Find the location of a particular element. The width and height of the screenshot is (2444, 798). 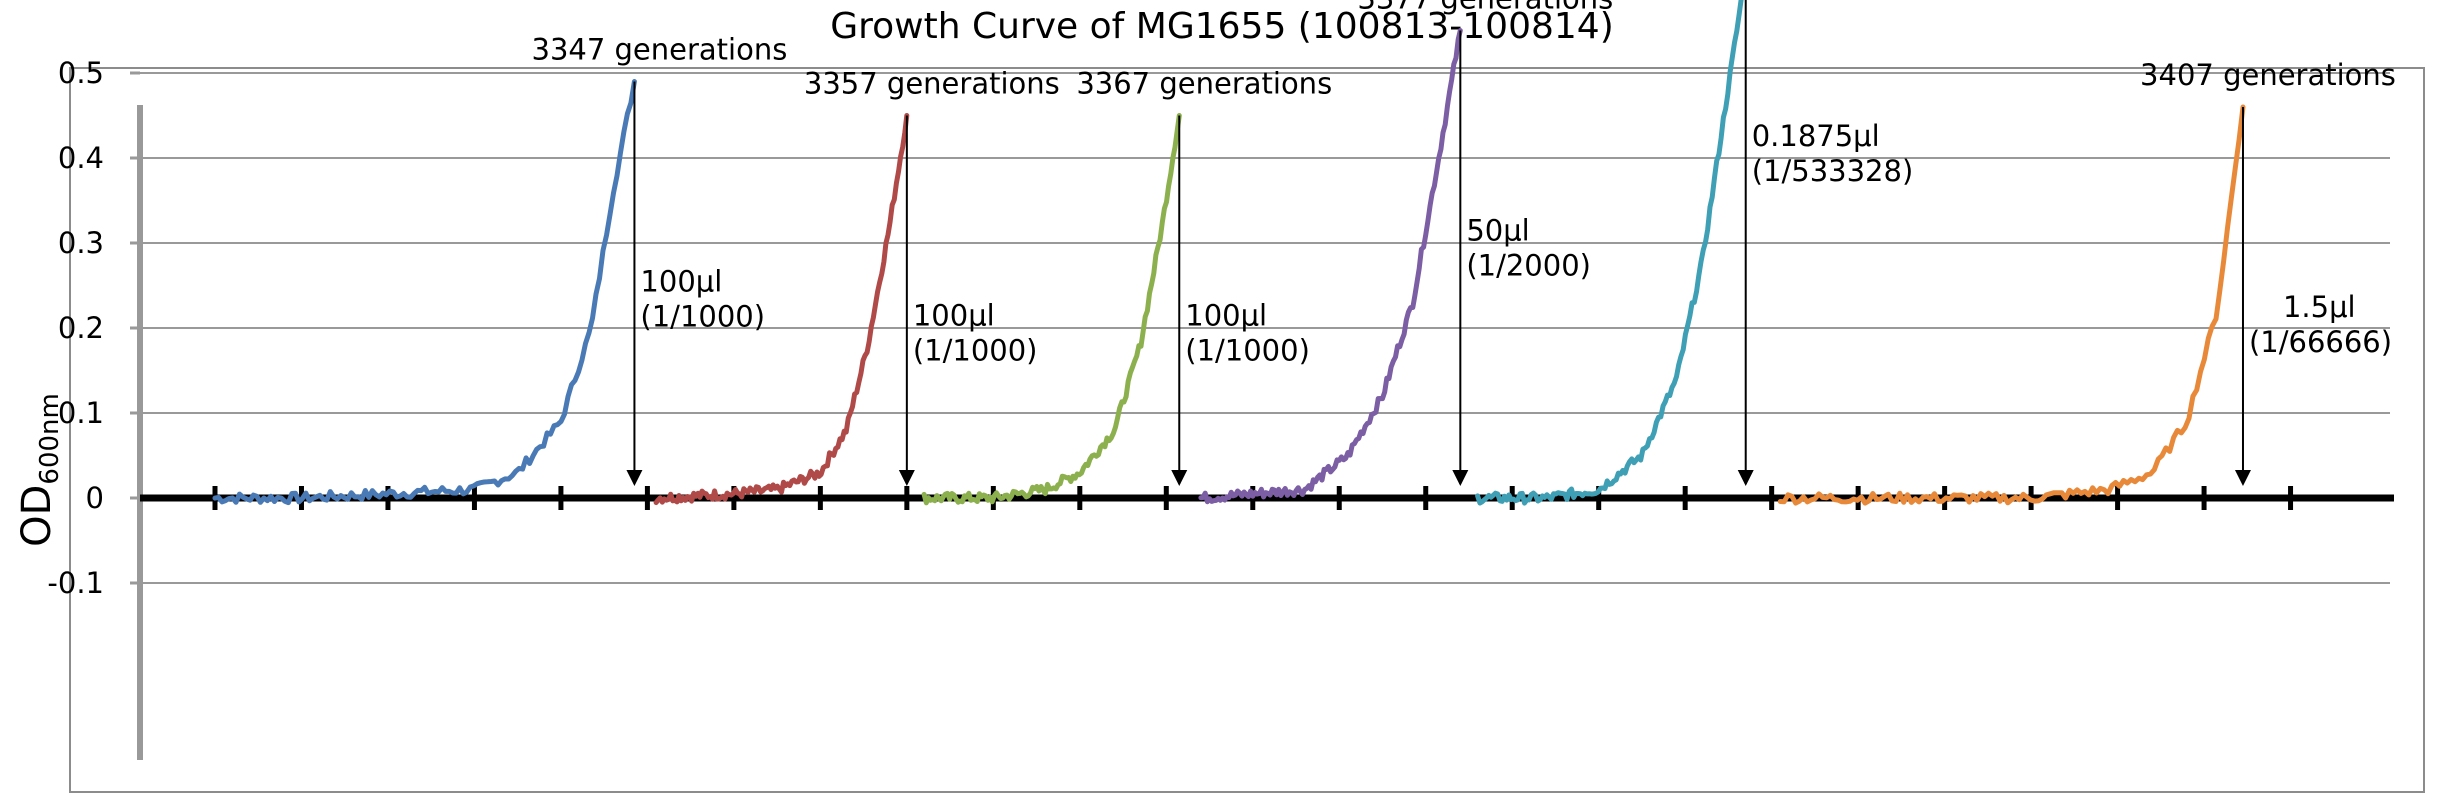

generations-label: 3357 generations is located at coordinates (932, 84).